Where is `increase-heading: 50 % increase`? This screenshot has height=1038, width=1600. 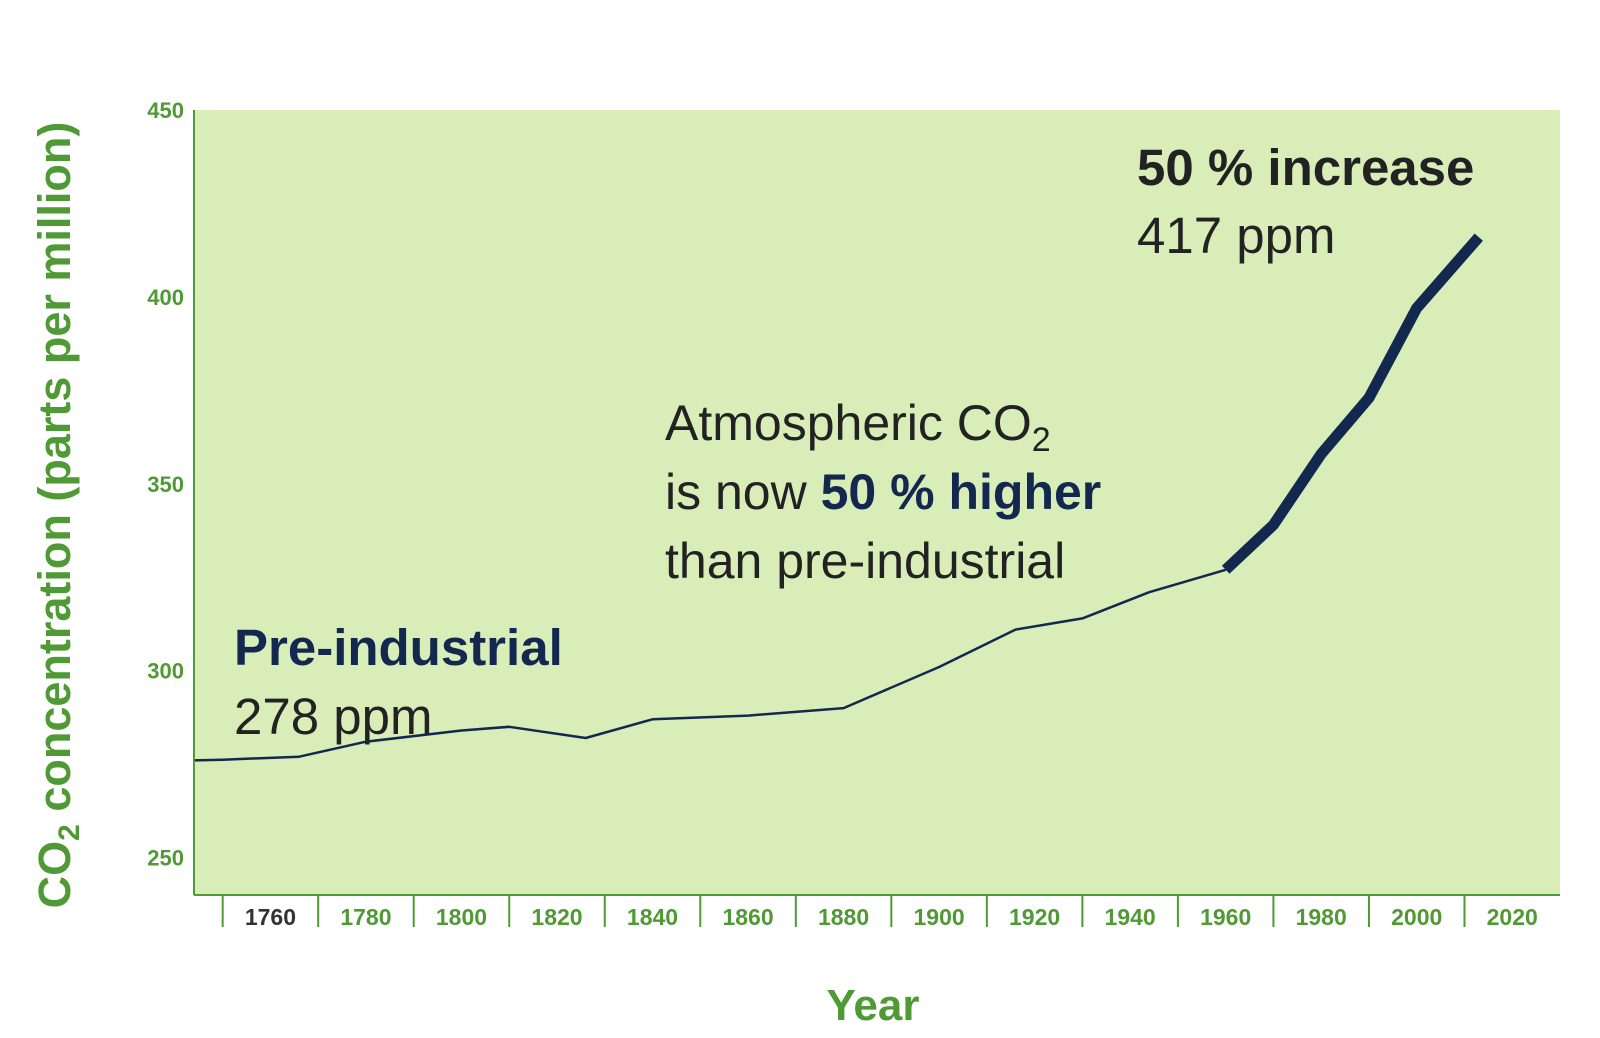
increase-heading: 50 % increase is located at coordinates (1305, 167).